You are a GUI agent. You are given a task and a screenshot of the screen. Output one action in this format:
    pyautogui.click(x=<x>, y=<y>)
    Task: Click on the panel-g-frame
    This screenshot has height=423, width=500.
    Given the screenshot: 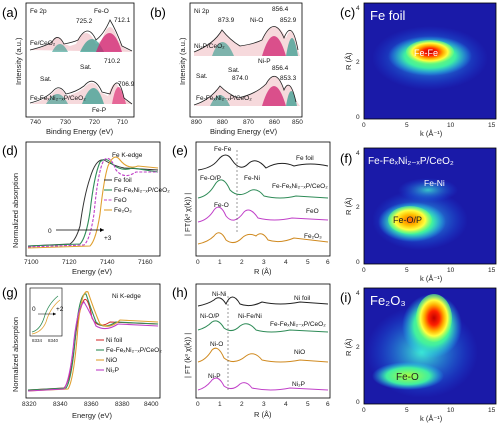 What is the action you would take?
    pyautogui.click(x=93, y=341)
    